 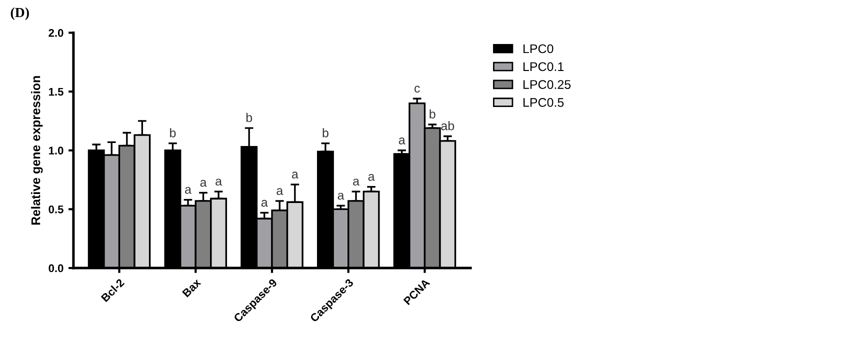 What do you see at coordinates (56, 92) in the screenshot?
I see `y-tick-label: 1.5` at bounding box center [56, 92].